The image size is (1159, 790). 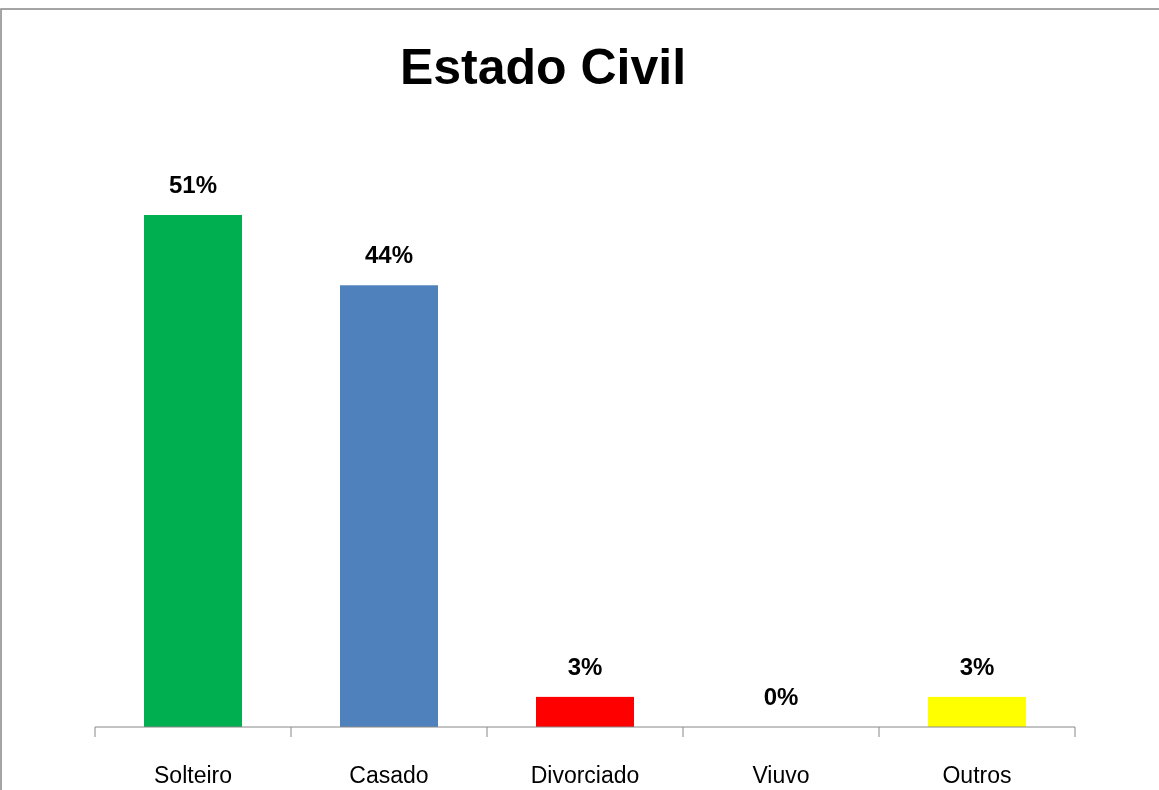 What do you see at coordinates (781, 696) in the screenshot?
I see `data-label: 0%` at bounding box center [781, 696].